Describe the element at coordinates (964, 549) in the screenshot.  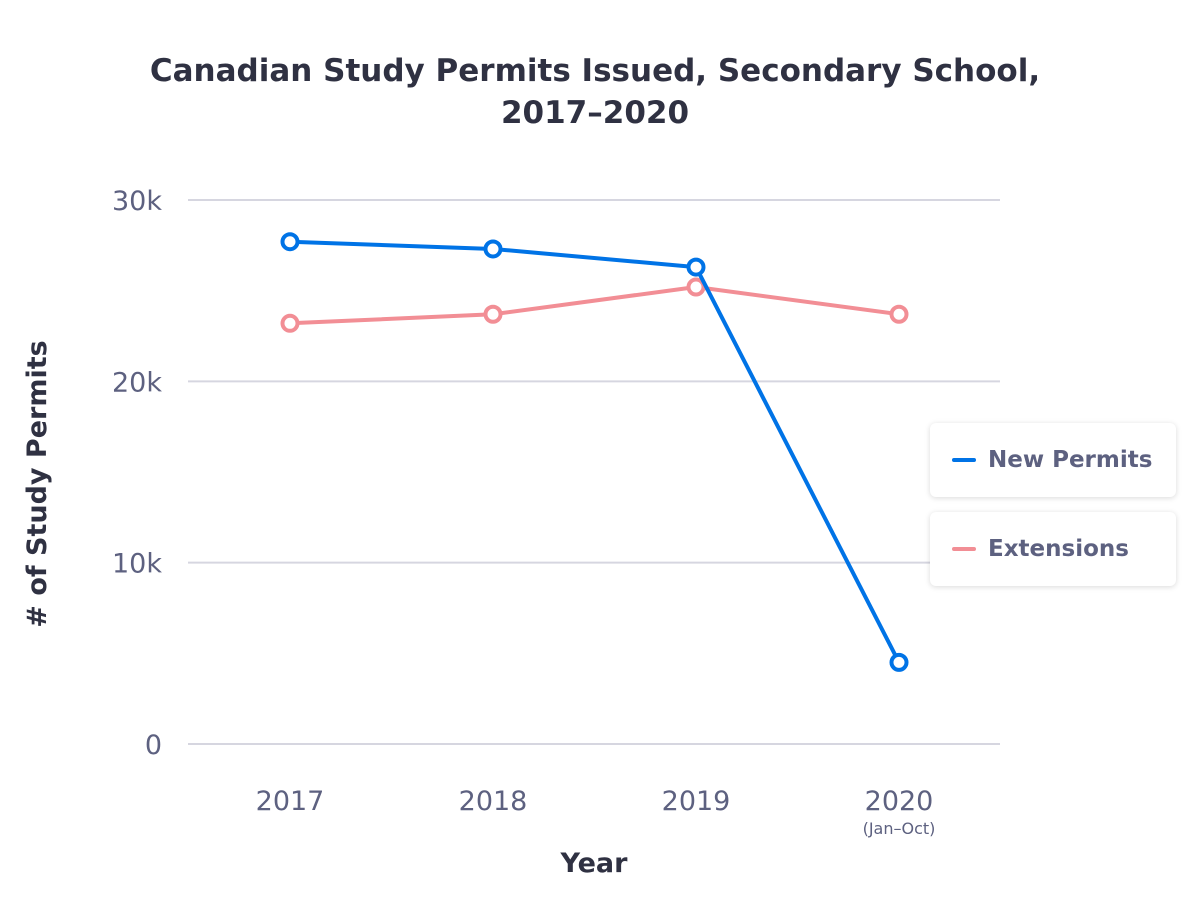
I see `legend-swatch-extensions` at that location.